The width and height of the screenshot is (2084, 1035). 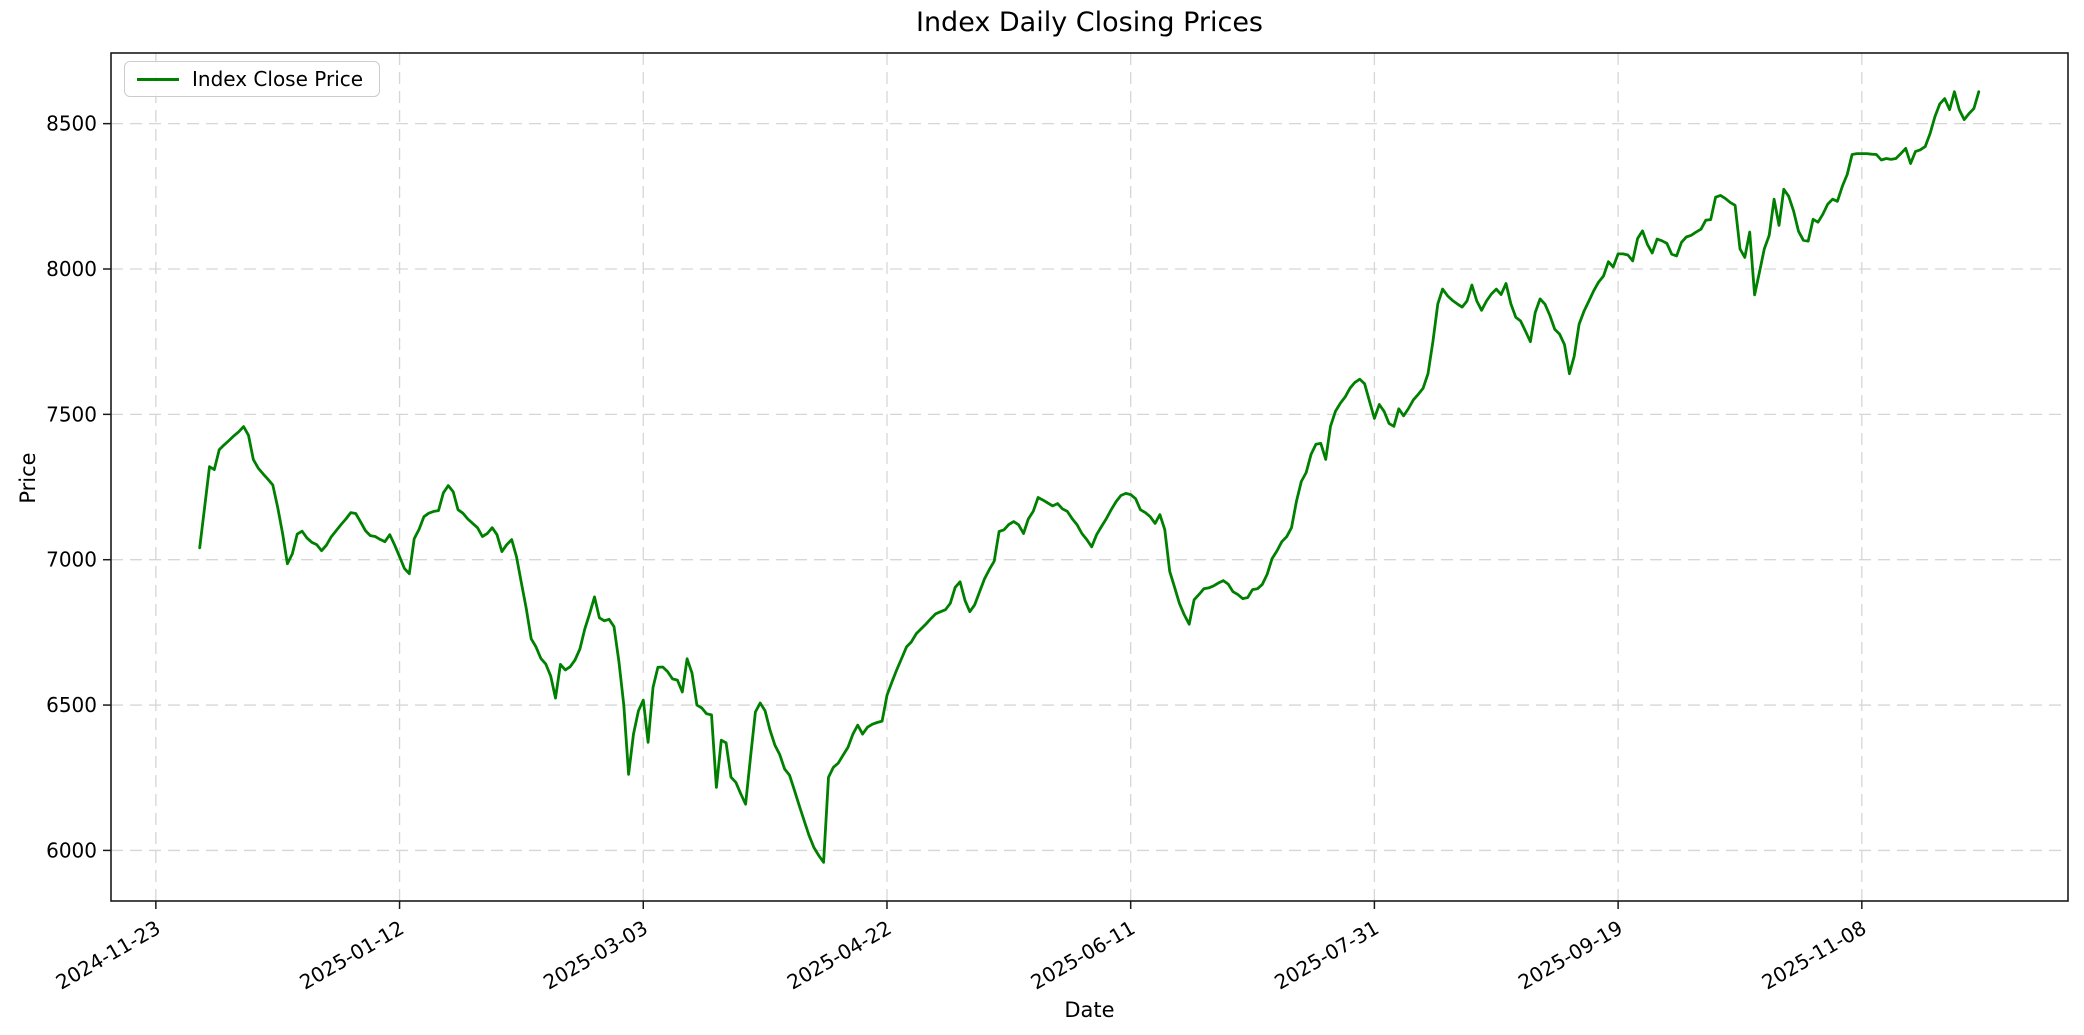 What do you see at coordinates (71, 414) in the screenshot?
I see `y-tick-label: 7500` at bounding box center [71, 414].